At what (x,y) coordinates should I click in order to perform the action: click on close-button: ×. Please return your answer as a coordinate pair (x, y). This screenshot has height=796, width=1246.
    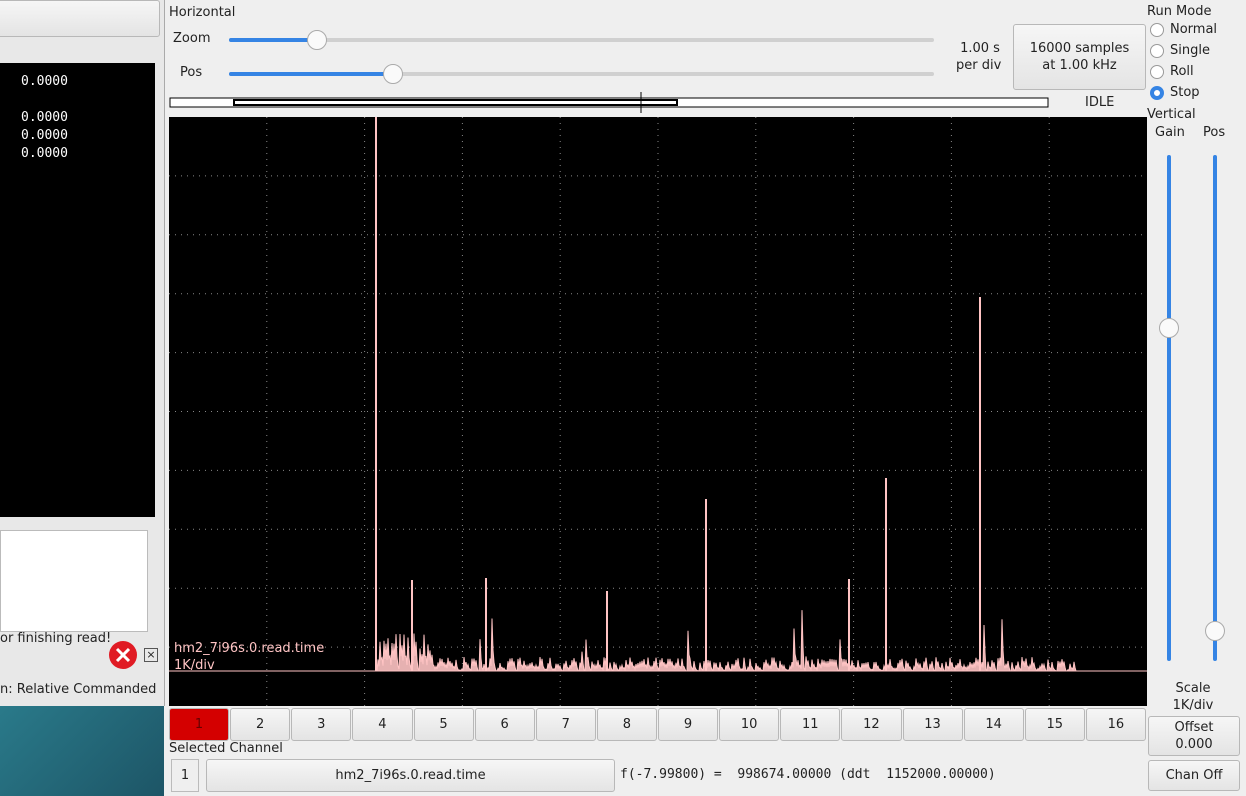
    Looking at the image, I should click on (151, 655).